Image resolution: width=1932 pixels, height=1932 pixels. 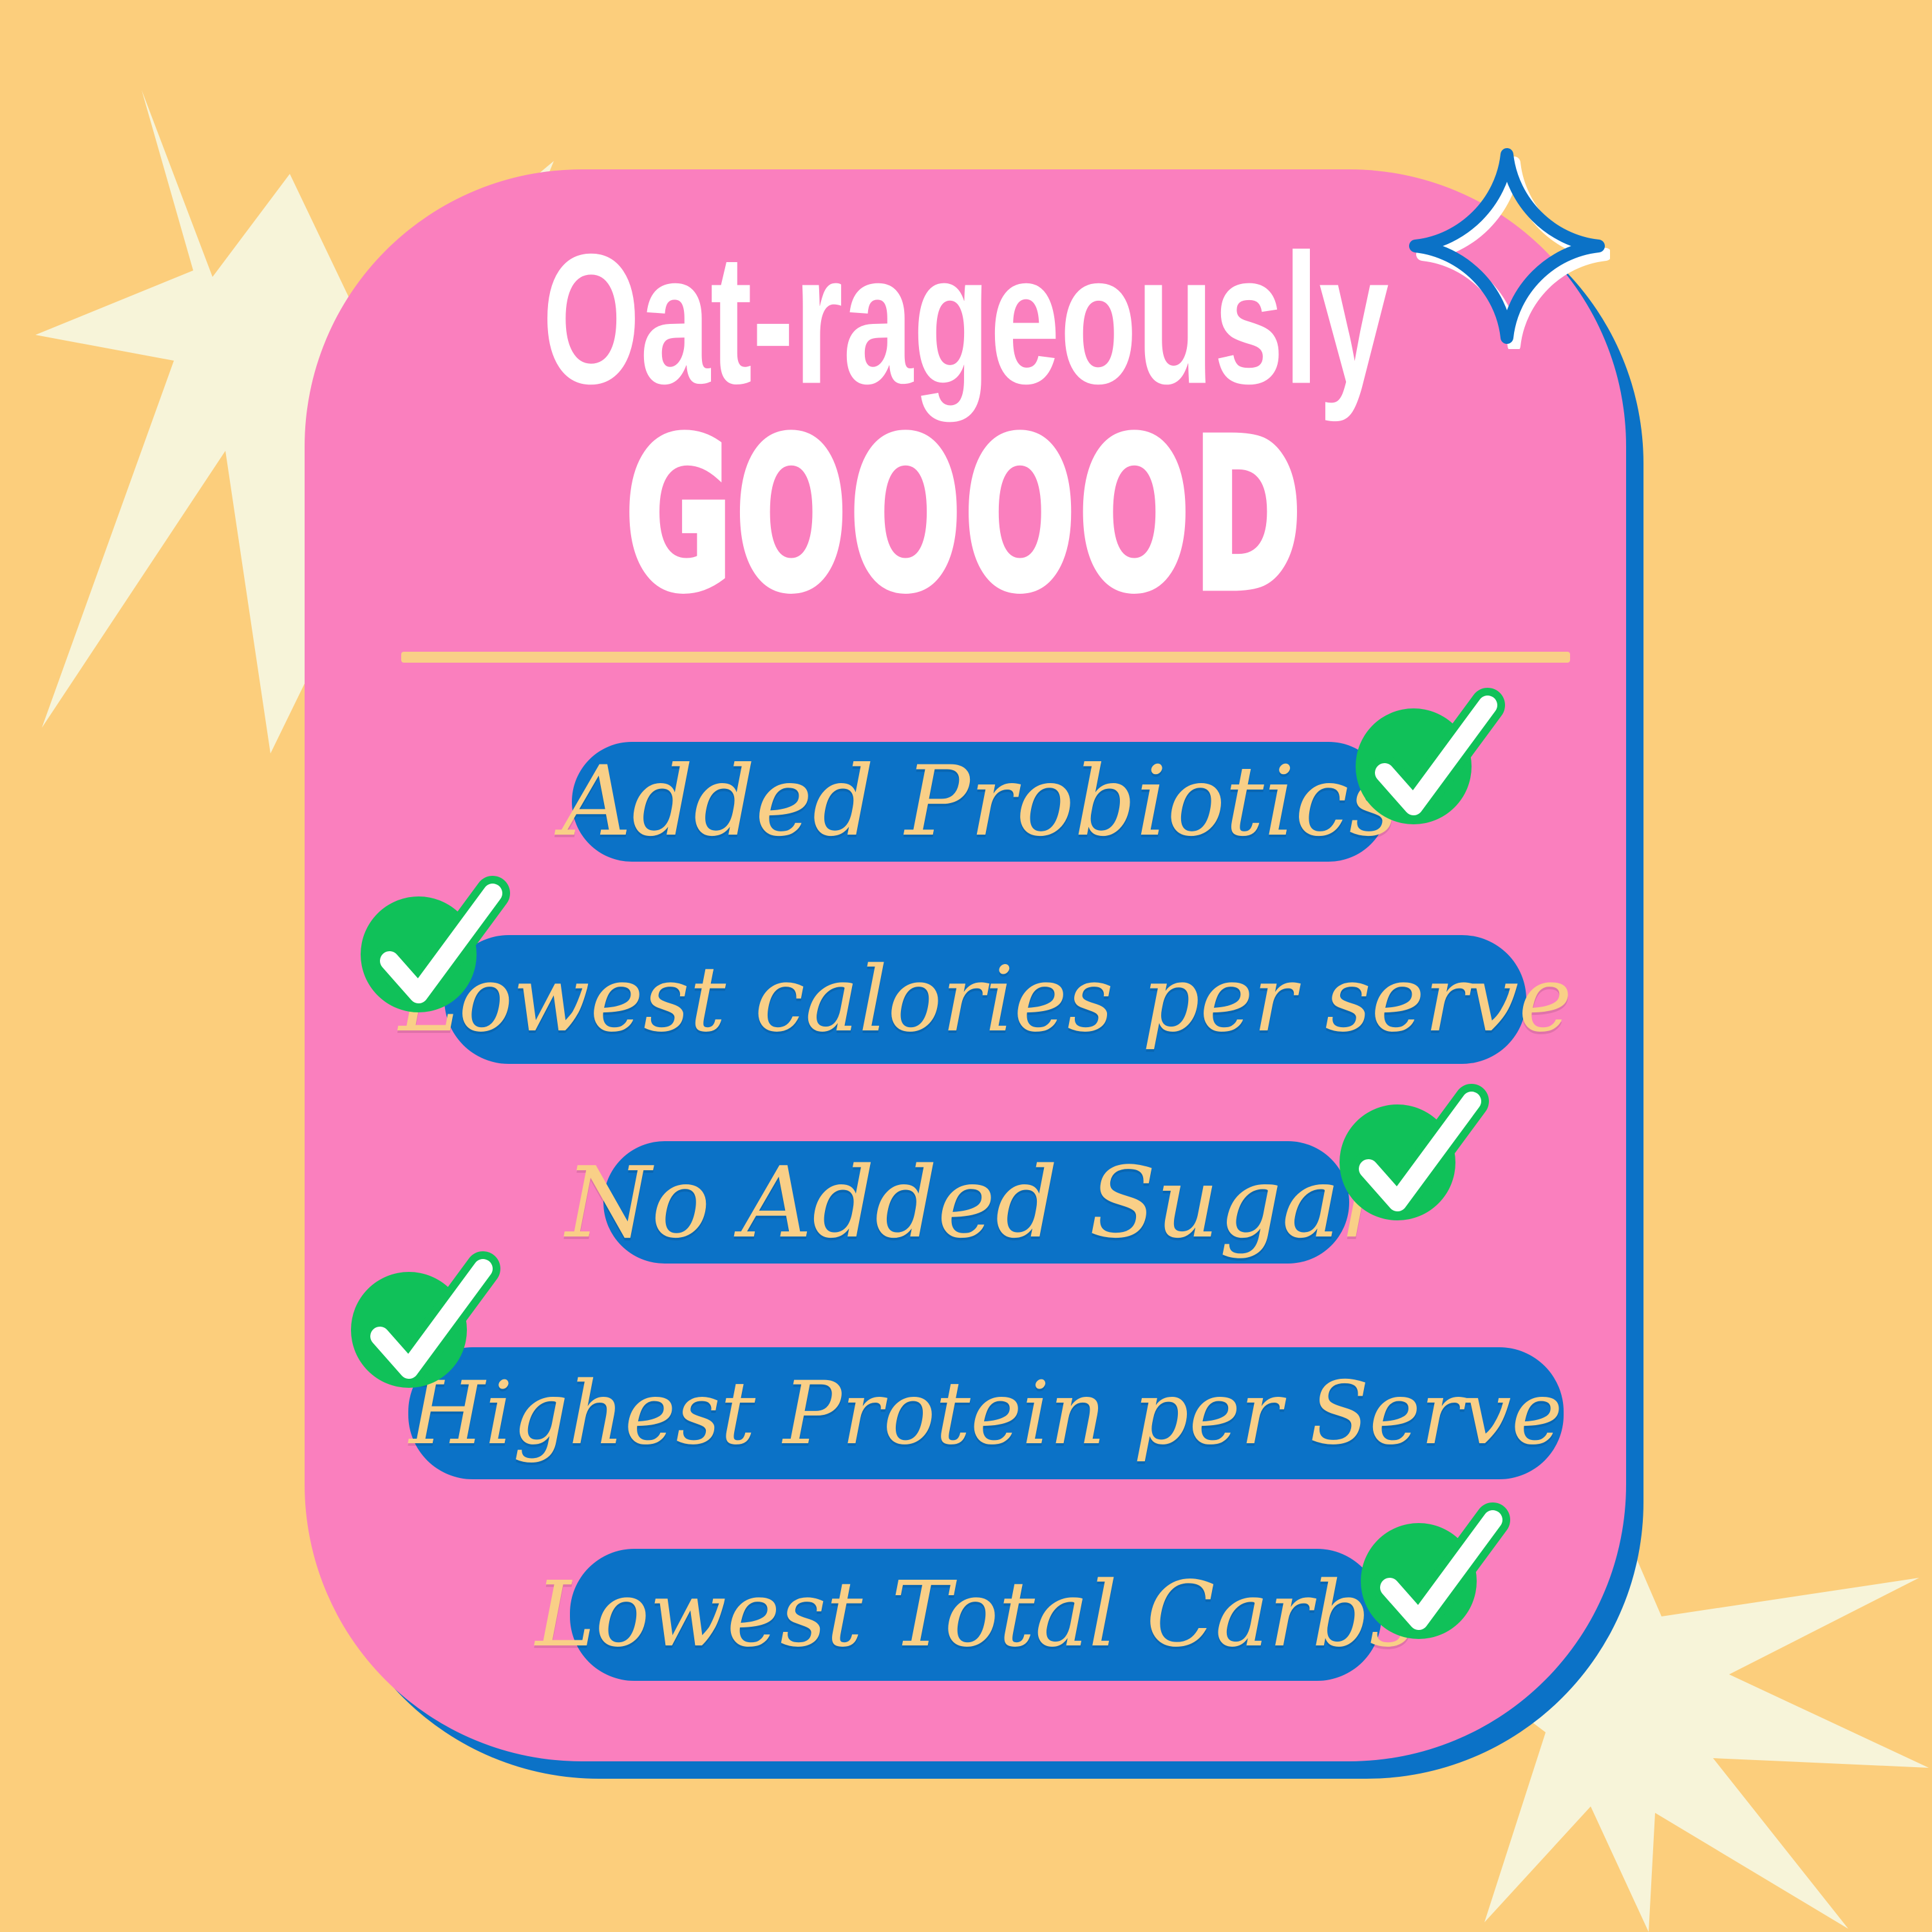 I want to click on poster-title-line1-text: Oat-rageously, so click(x=966, y=318).